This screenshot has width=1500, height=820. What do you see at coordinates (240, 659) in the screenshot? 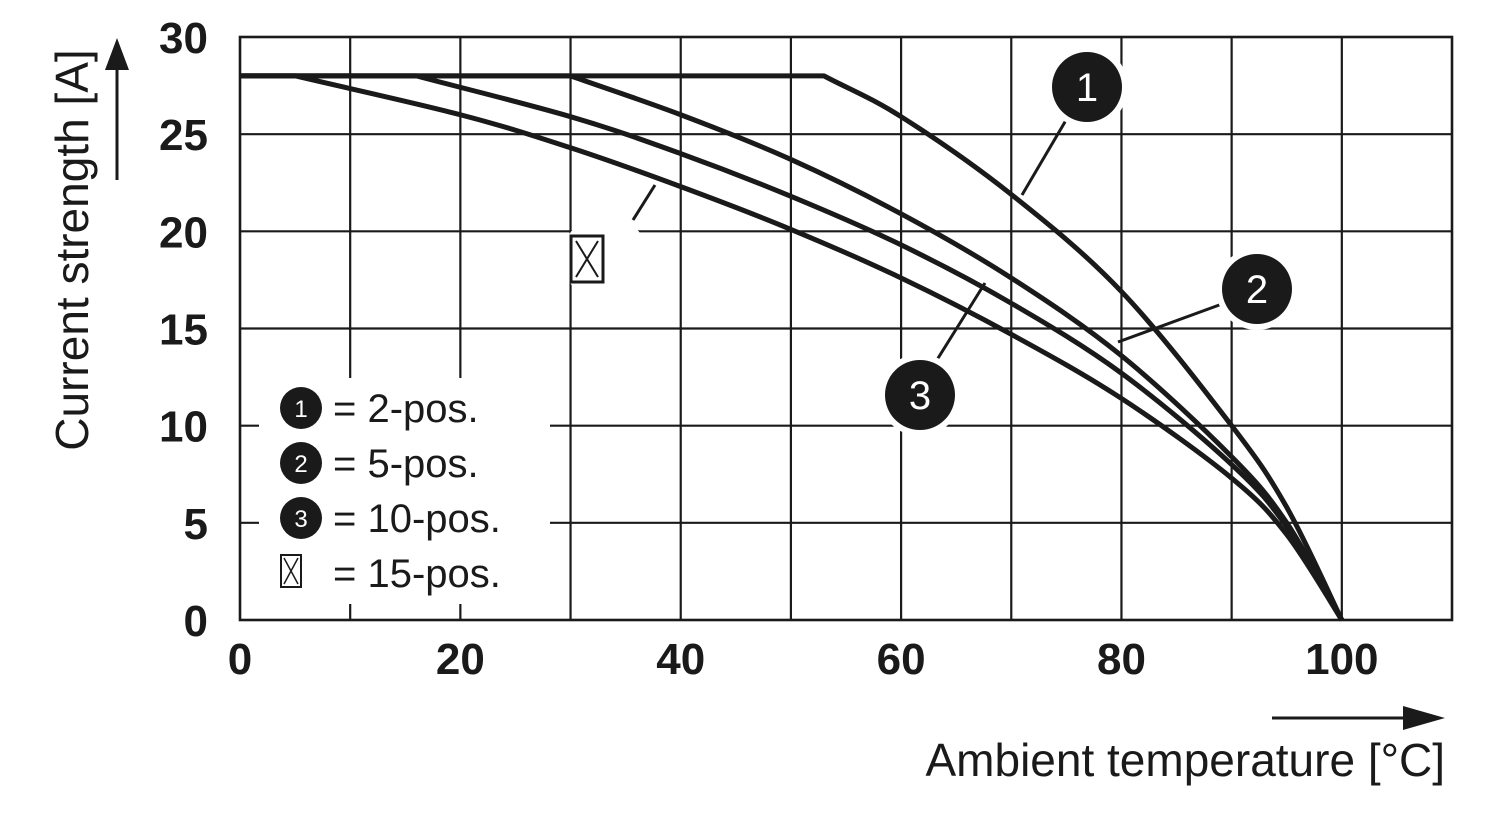
I see `x-tick-label: 0` at bounding box center [240, 659].